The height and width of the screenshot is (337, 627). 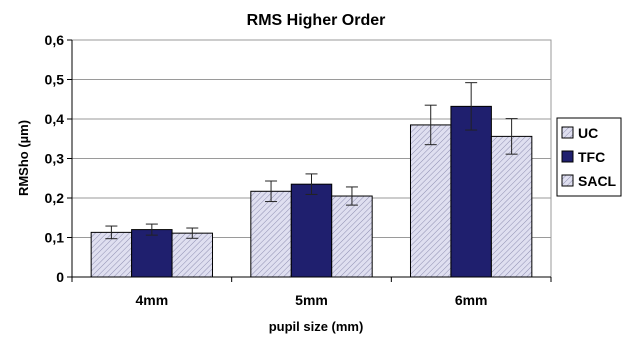 What do you see at coordinates (316, 326) in the screenshot?
I see `x-axis-label: pupil size (mm)` at bounding box center [316, 326].